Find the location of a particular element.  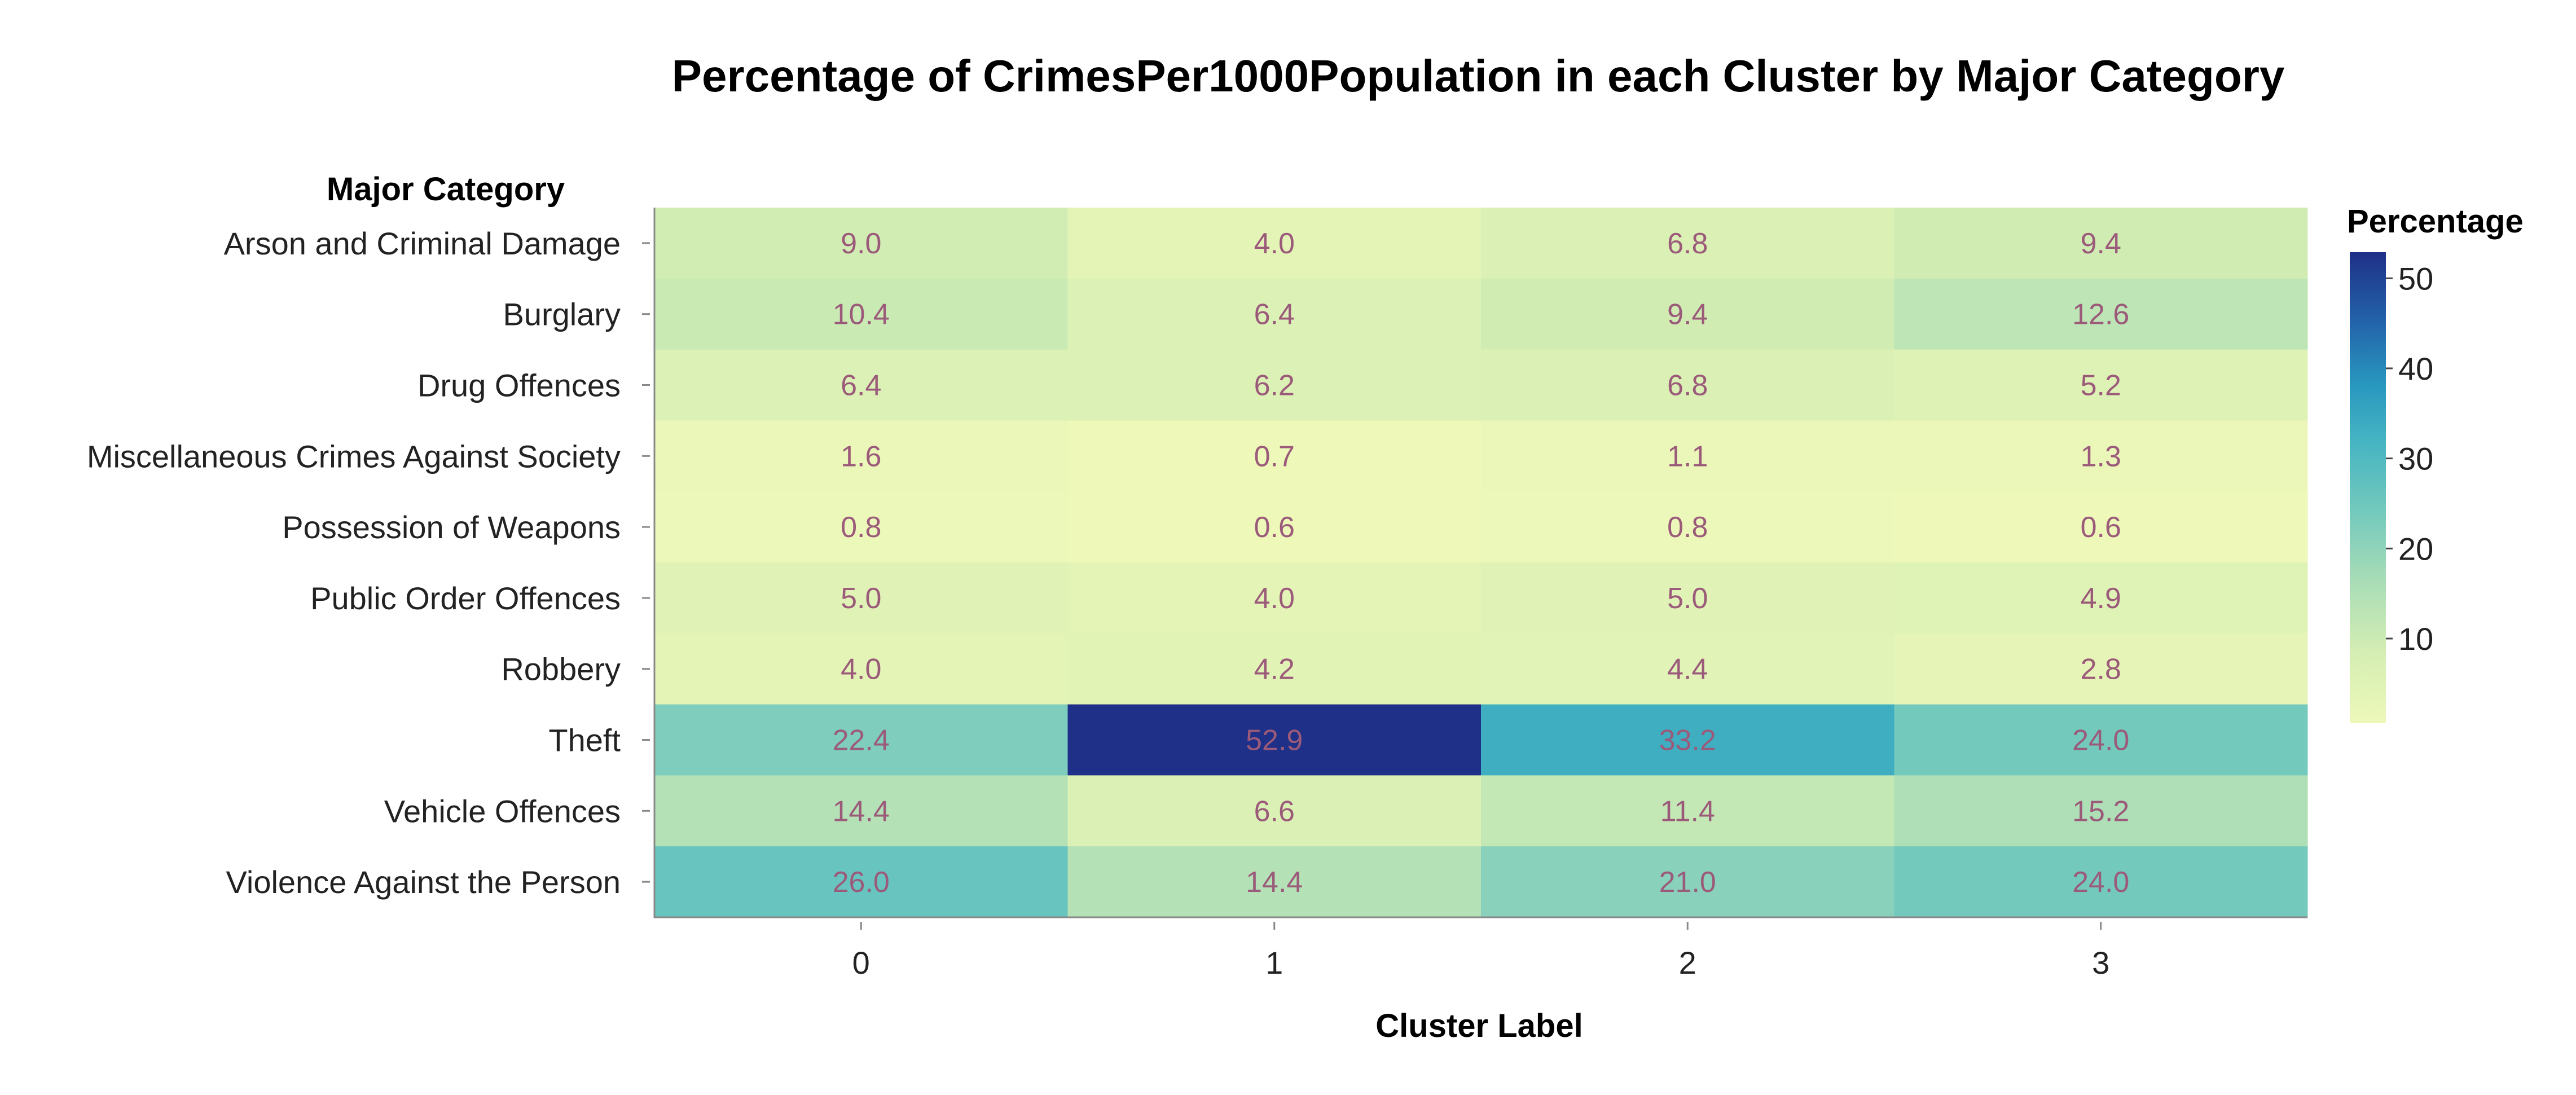

cell-value-label: 4.2 is located at coordinates (1274, 669).